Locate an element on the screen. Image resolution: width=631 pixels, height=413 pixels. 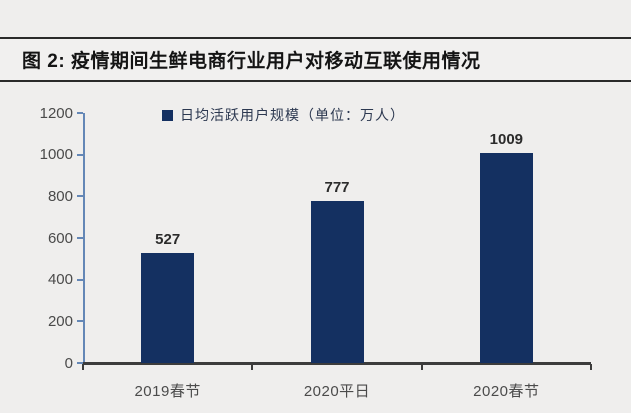
bar-value-label: 1009 is located at coordinates (506, 139).